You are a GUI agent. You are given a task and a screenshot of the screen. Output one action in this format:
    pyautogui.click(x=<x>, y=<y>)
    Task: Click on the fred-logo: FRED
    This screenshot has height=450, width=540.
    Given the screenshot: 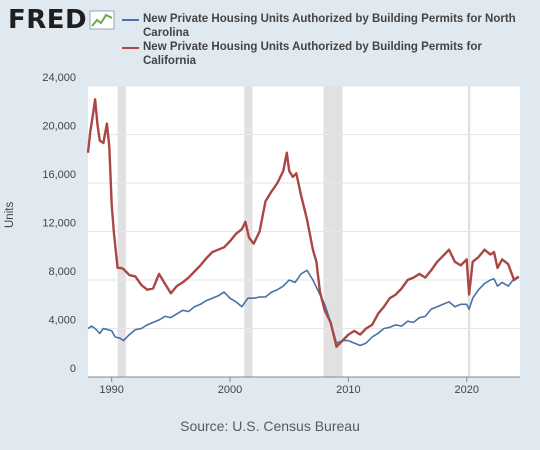 What is the action you would take?
    pyautogui.click(x=61, y=20)
    